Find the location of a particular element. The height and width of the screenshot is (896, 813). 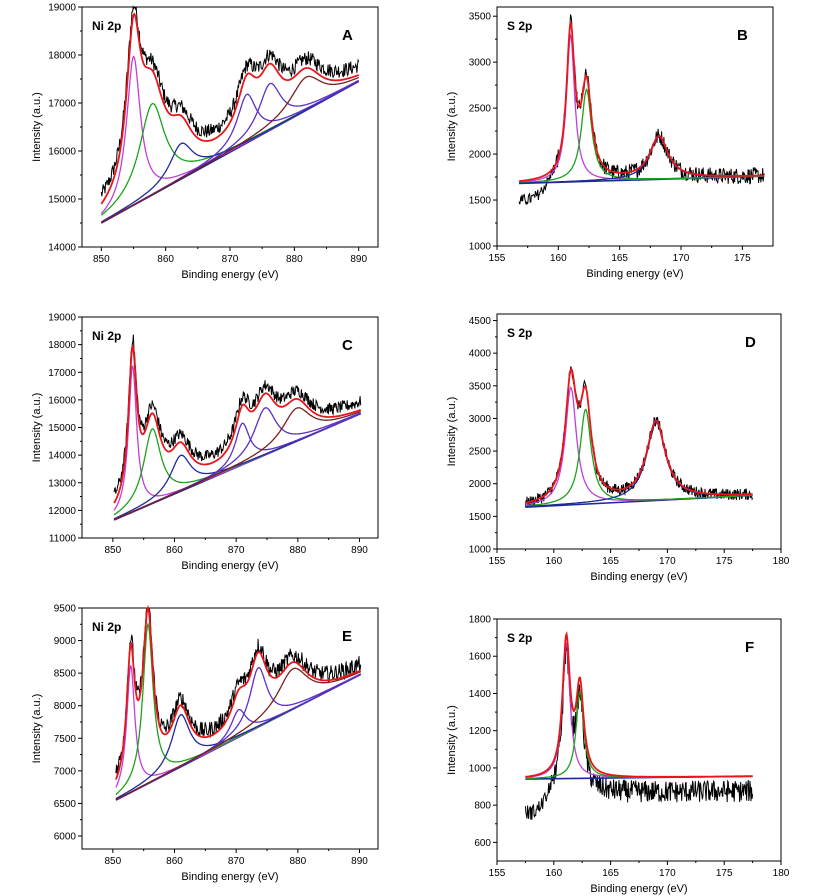

y-tick-label: 7000 is located at coordinates (65, 771).